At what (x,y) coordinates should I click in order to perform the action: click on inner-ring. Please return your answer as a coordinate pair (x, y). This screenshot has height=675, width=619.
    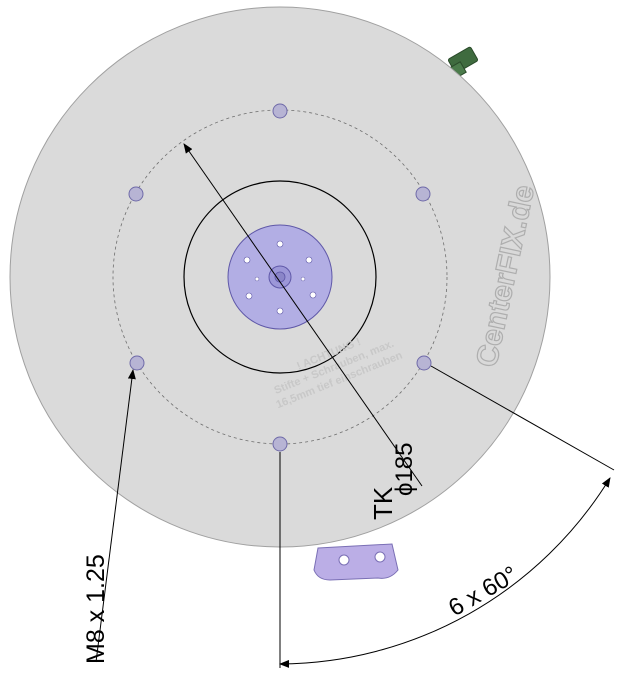
    Looking at the image, I should click on (280, 277).